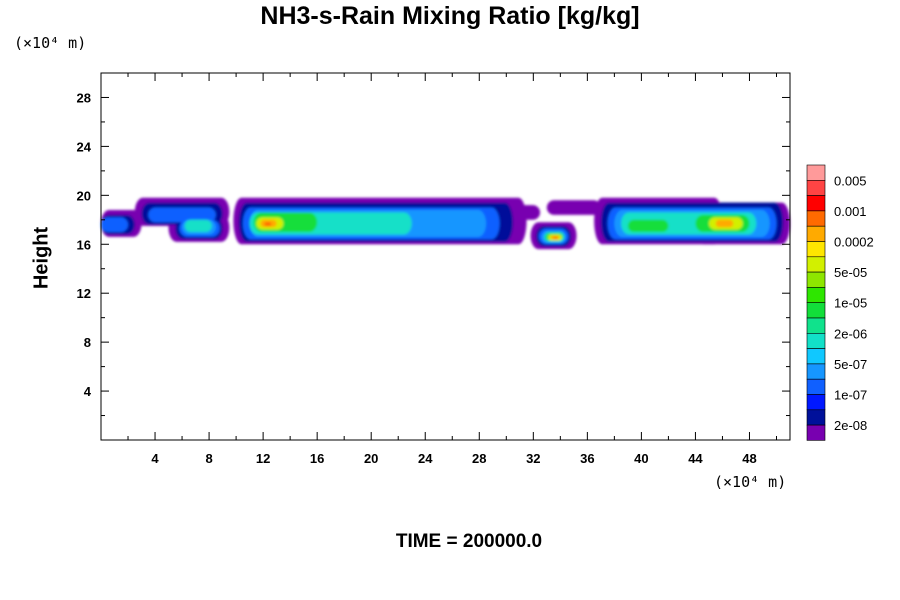  I want to click on y-tick-label: 28, so click(84, 97).